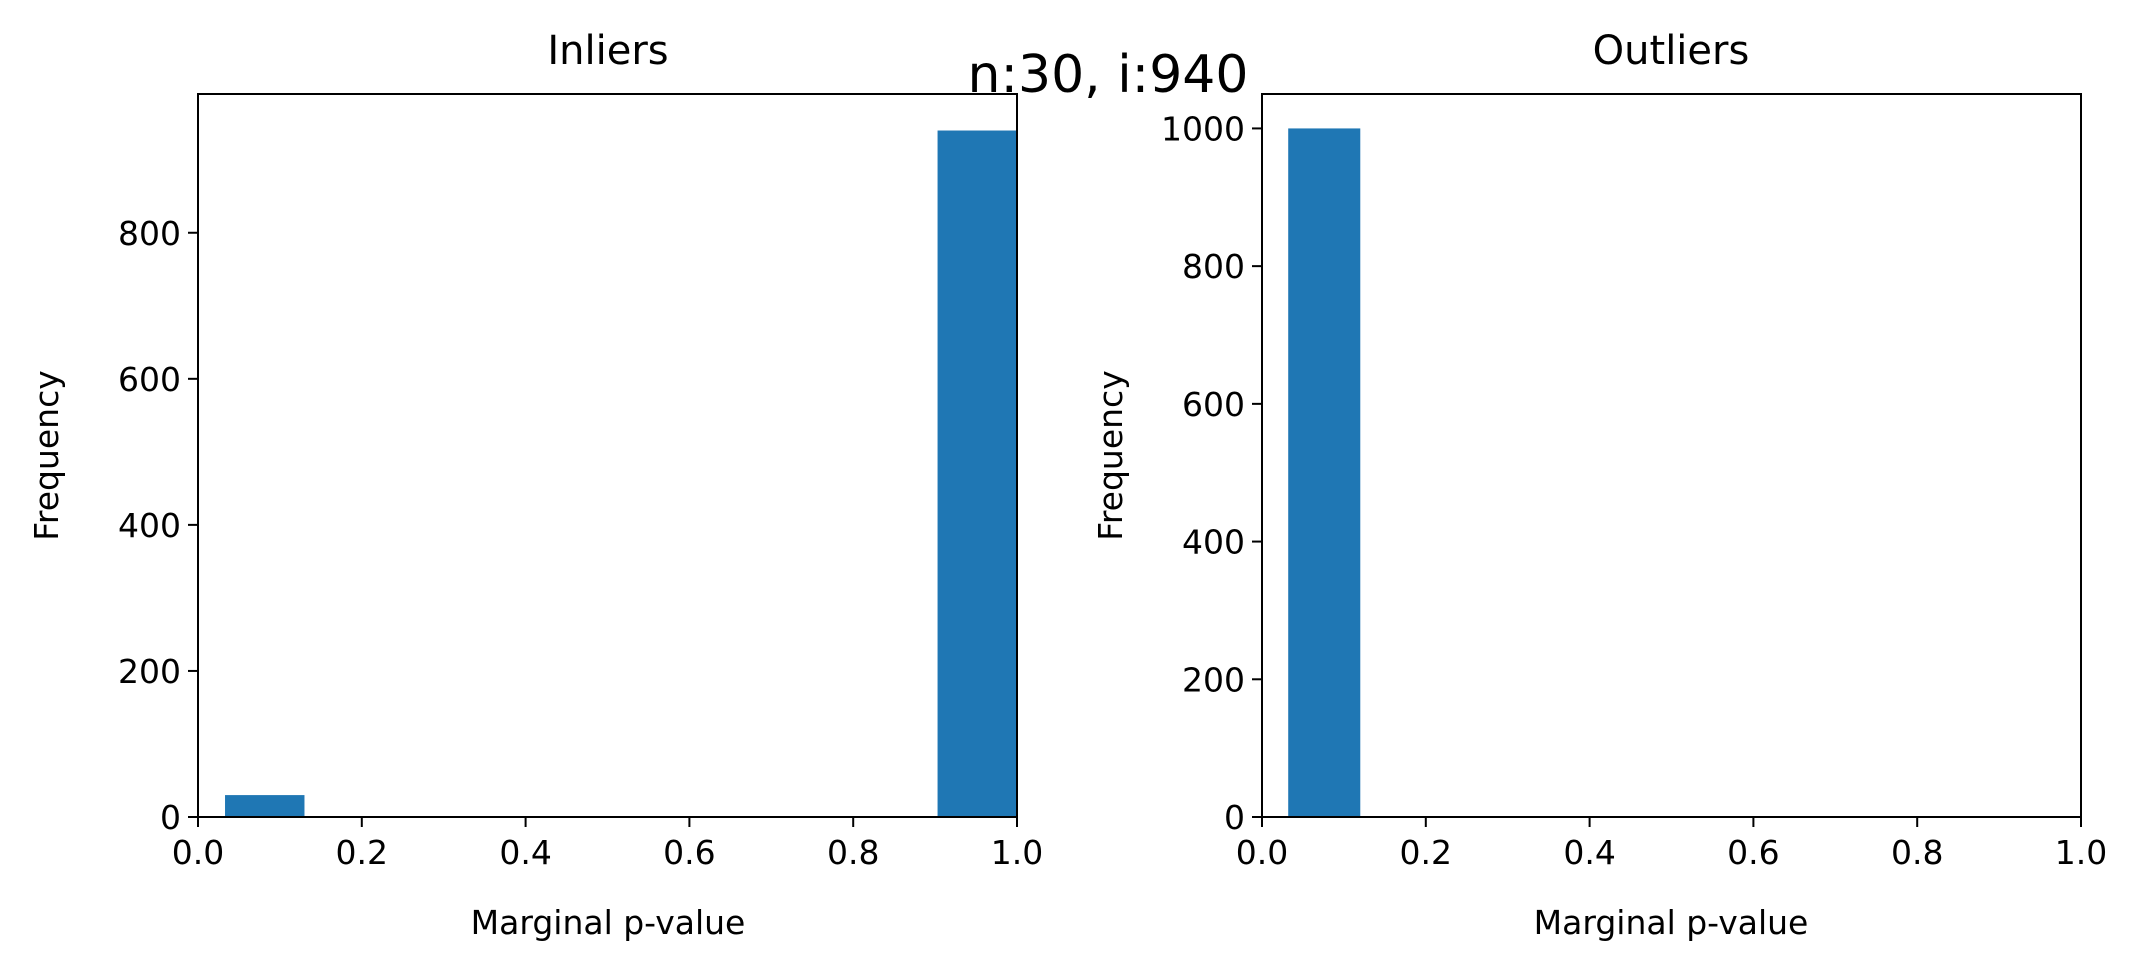  What do you see at coordinates (1753, 852) in the screenshot?
I see `outliers-xtick-label-3: 0.6` at bounding box center [1753, 852].